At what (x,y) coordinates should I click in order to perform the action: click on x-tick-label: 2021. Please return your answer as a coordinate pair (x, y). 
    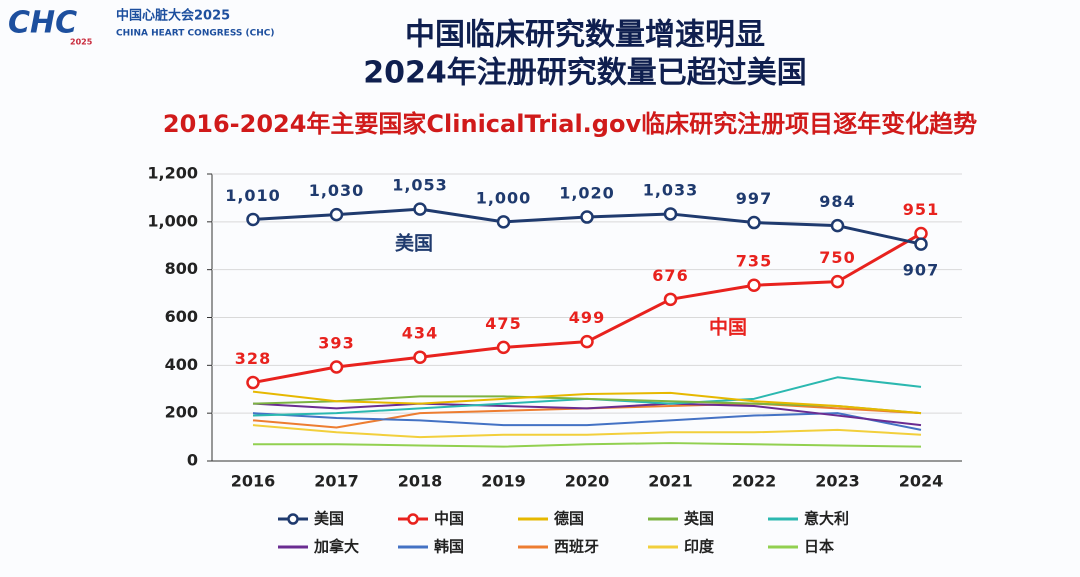
    Looking at the image, I should click on (670, 481).